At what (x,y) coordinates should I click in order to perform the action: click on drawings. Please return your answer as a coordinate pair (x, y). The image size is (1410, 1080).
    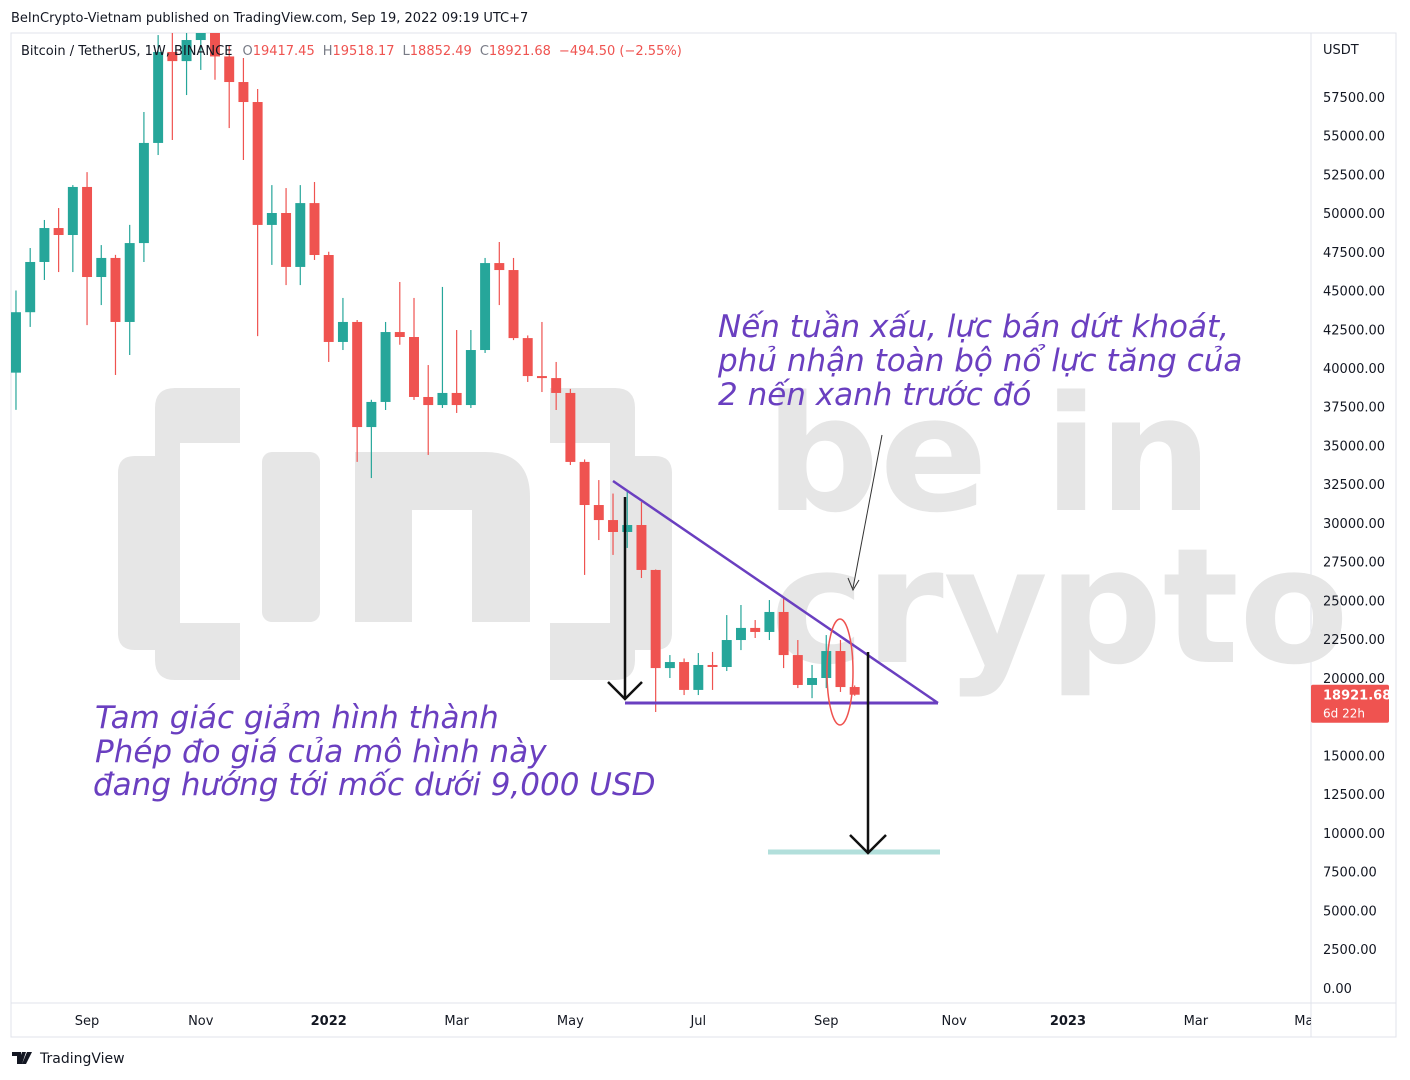
    Looking at the image, I should click on (773, 644).